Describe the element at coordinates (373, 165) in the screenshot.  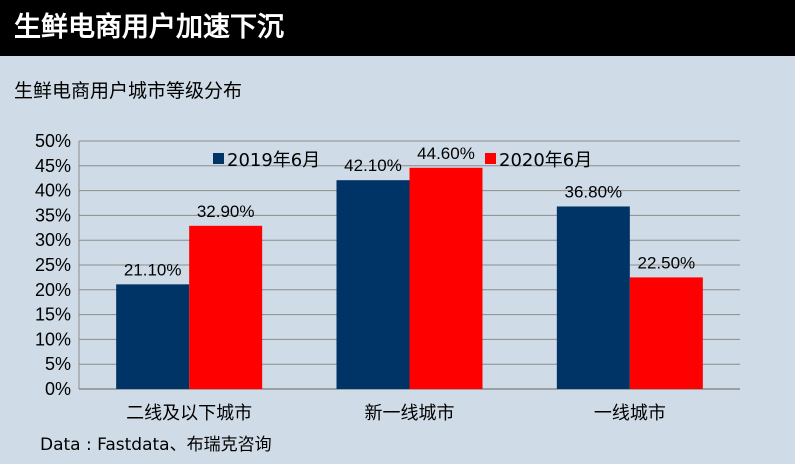
I see `data-label: 42.10%` at that location.